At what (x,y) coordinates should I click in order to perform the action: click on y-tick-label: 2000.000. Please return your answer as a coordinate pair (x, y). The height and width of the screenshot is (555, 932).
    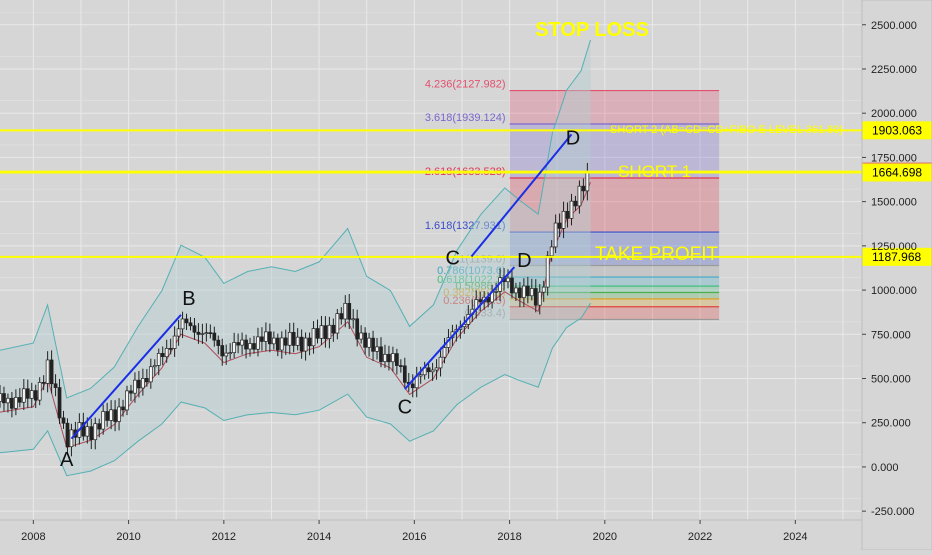
    Looking at the image, I should click on (894, 114).